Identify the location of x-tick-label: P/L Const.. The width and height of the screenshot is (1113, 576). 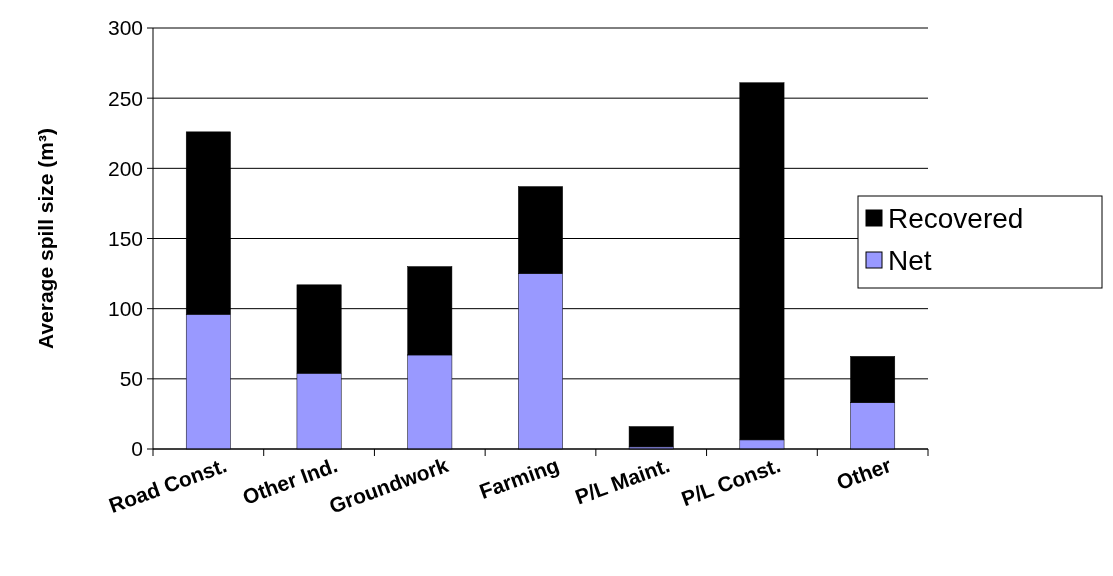
(731, 482).